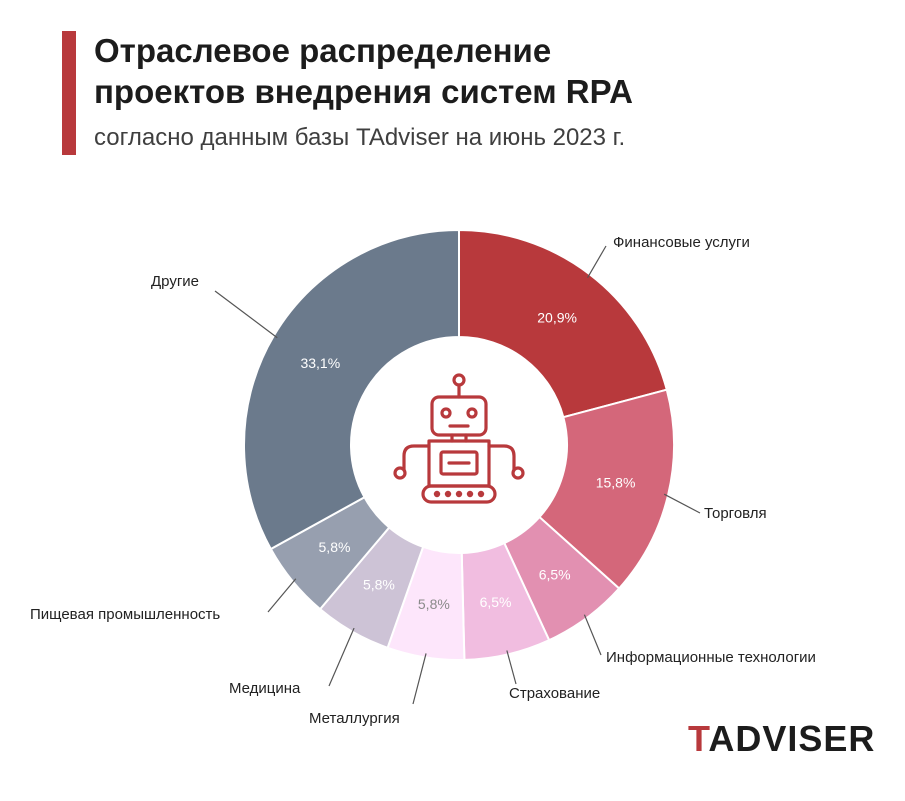  I want to click on slice-category-label: Финансовые услуги, so click(681, 242).